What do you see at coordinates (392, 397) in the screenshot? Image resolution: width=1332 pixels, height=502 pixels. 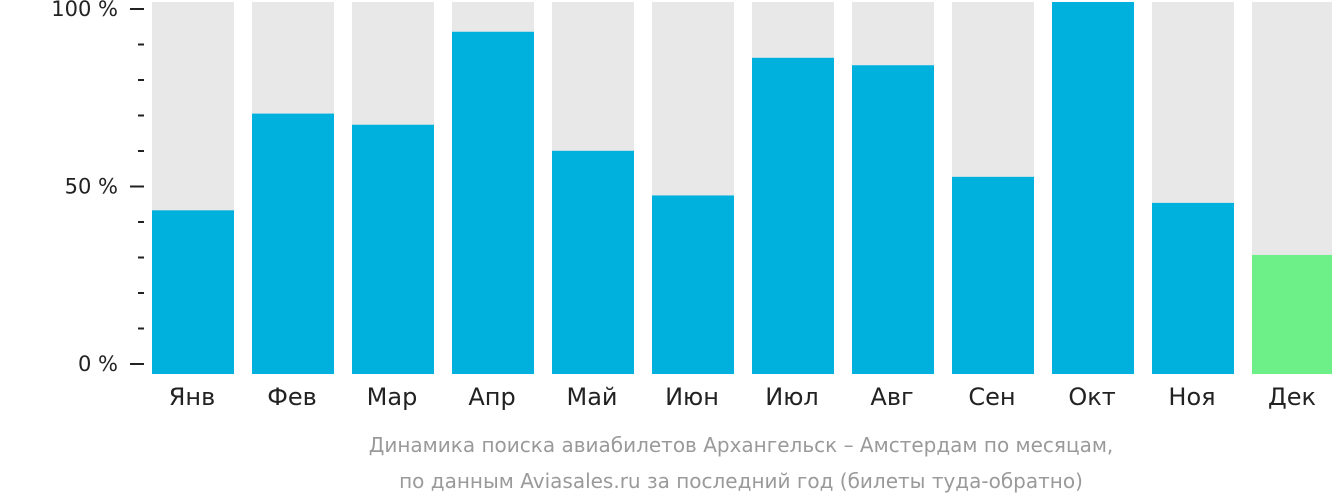 I see `x-tick-label-3: Мар` at bounding box center [392, 397].